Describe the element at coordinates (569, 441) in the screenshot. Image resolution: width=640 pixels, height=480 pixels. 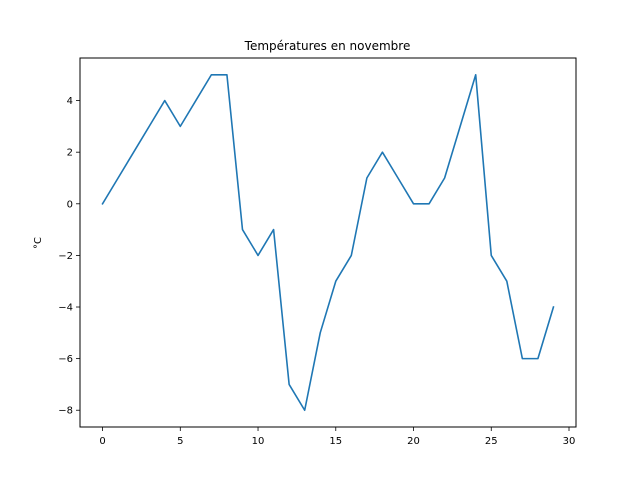
I see `x-tick-label: 30` at that location.